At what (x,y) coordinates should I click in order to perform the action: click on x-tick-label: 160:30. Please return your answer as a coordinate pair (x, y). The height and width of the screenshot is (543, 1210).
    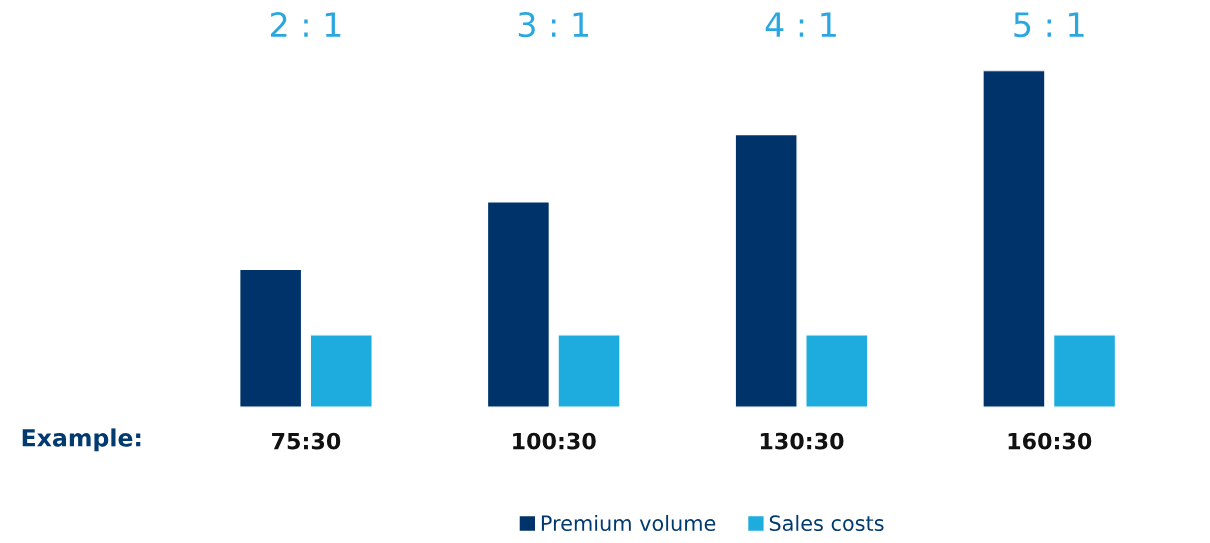
    Looking at the image, I should click on (1050, 441).